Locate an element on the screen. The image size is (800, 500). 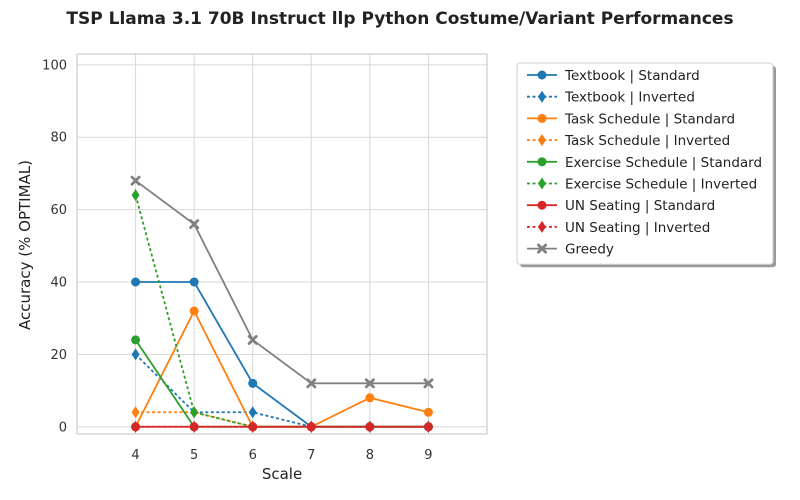
y-tick-label: 60 is located at coordinates (58, 210).